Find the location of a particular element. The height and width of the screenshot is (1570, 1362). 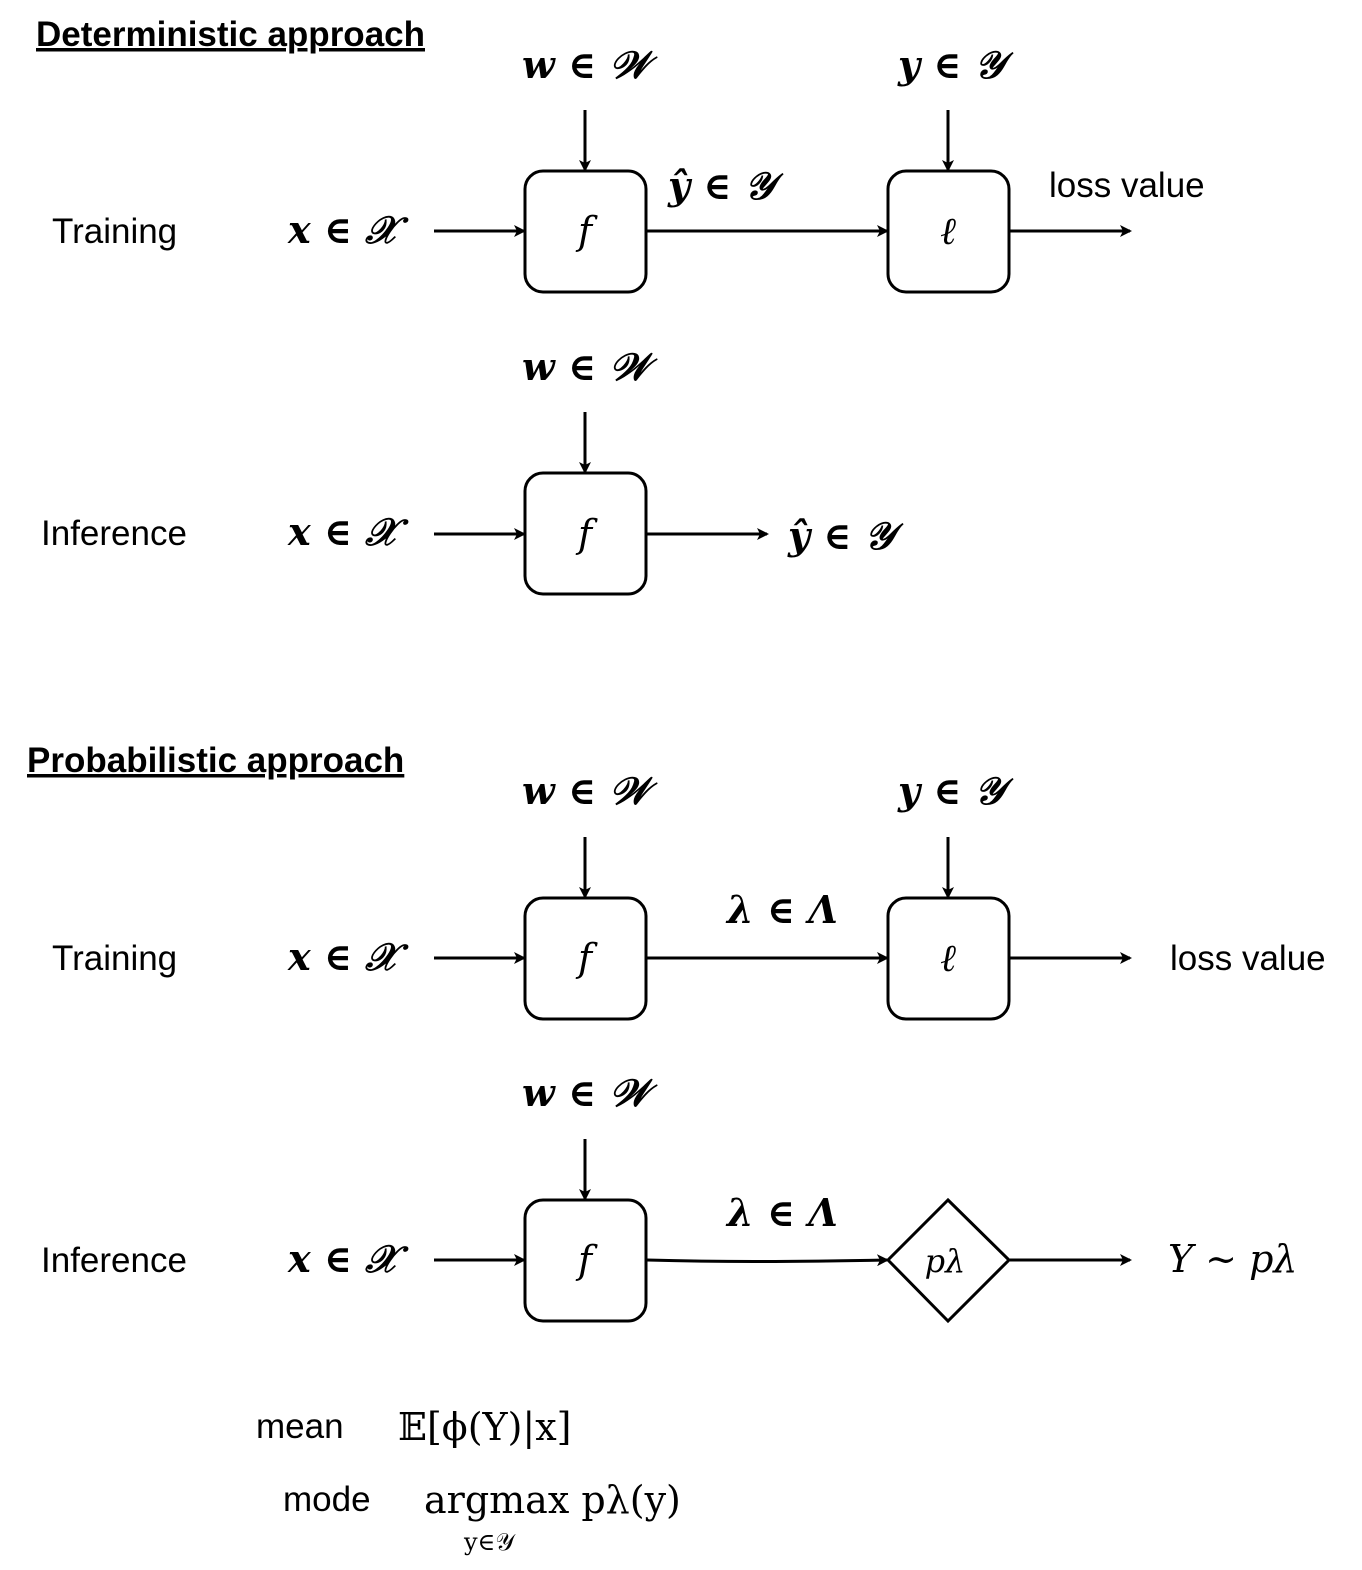

det-training-prediction-label: ŷ ∈ 𝒴 is located at coordinates (725, 185).